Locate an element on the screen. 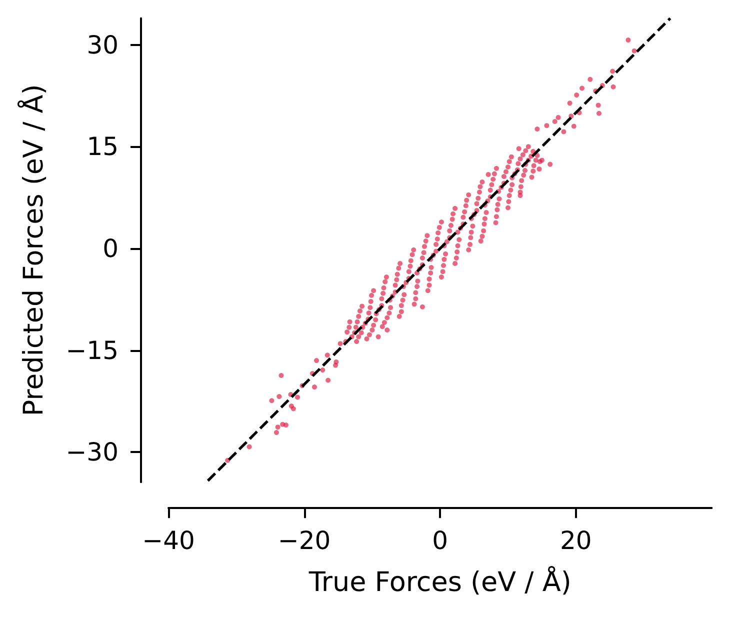  y-tick-label: −30 is located at coordinates (92, 452).